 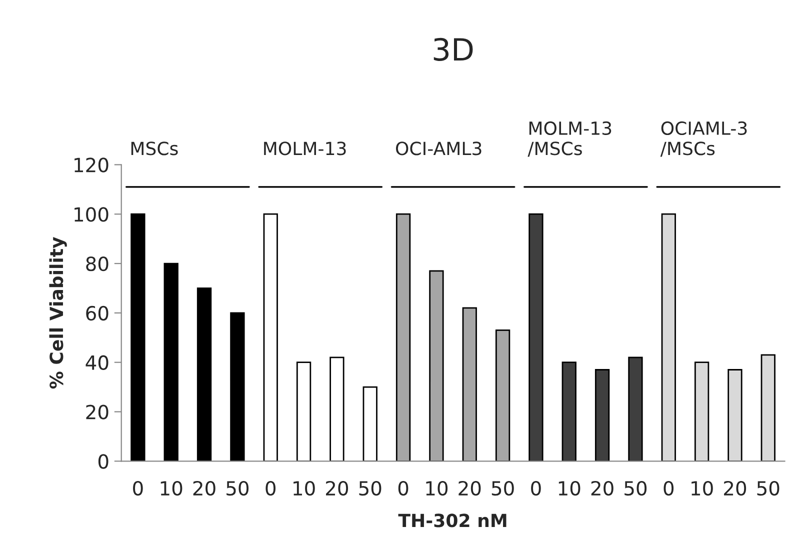 What do you see at coordinates (58, 313) in the screenshot?
I see `y-axis-title: % Cell Viability` at bounding box center [58, 313].